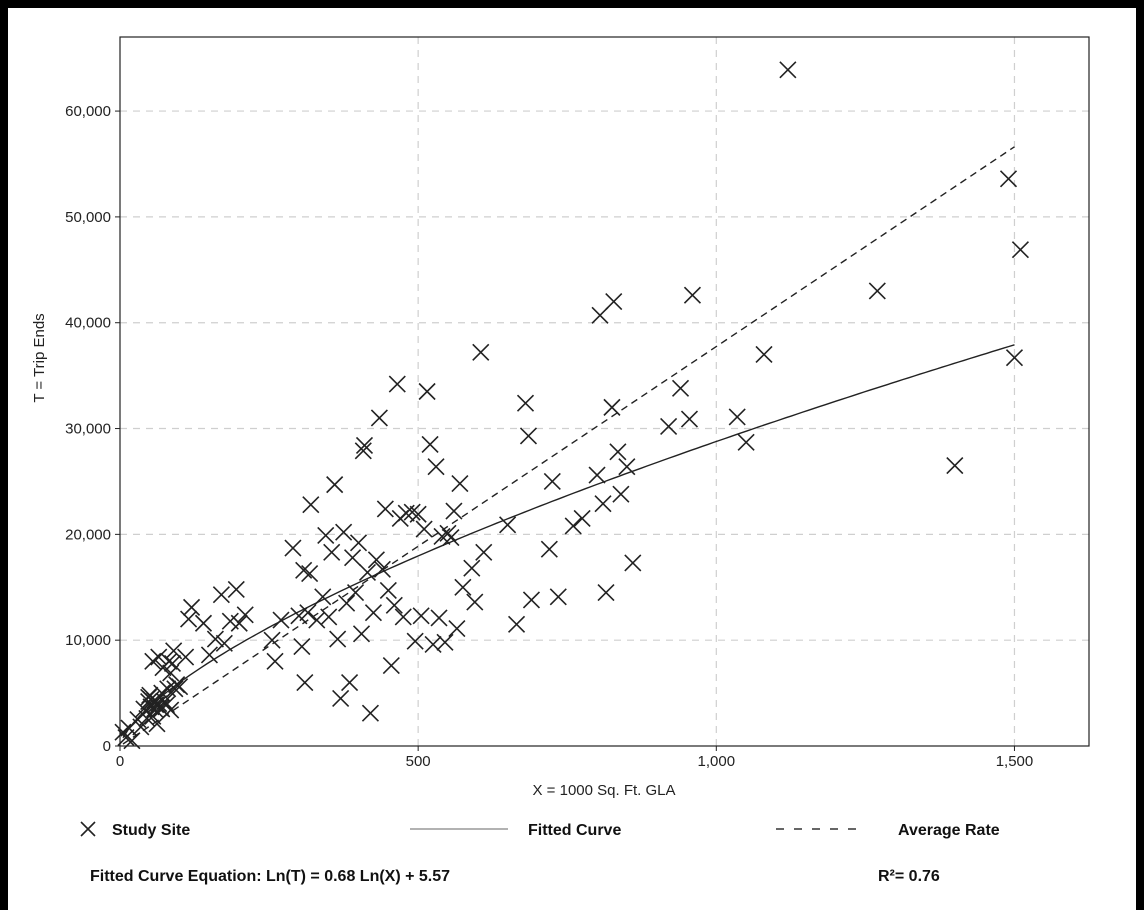 The width and height of the screenshot is (1144, 910). I want to click on legend-study-site-marker, so click(88, 829).